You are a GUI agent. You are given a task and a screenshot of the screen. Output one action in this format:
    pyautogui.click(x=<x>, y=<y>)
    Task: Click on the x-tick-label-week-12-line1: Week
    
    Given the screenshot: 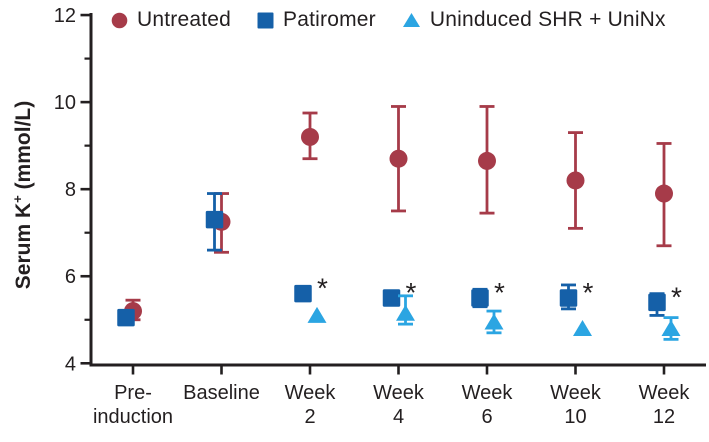 What is the action you would take?
    pyautogui.click(x=665, y=393)
    